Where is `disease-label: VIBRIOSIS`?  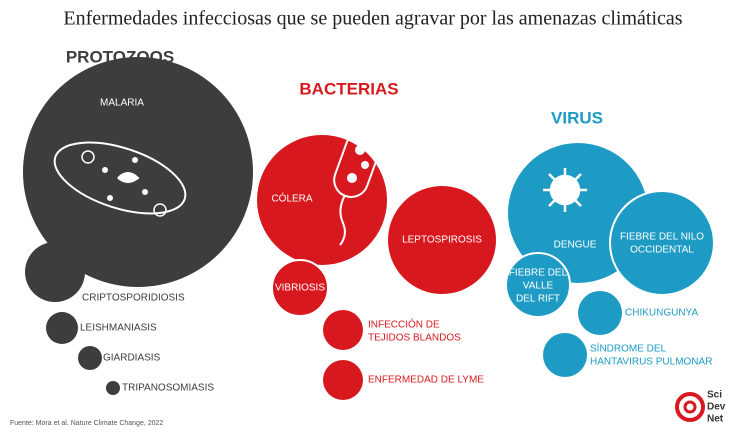
disease-label: VIBRIOSIS is located at coordinates (300, 288).